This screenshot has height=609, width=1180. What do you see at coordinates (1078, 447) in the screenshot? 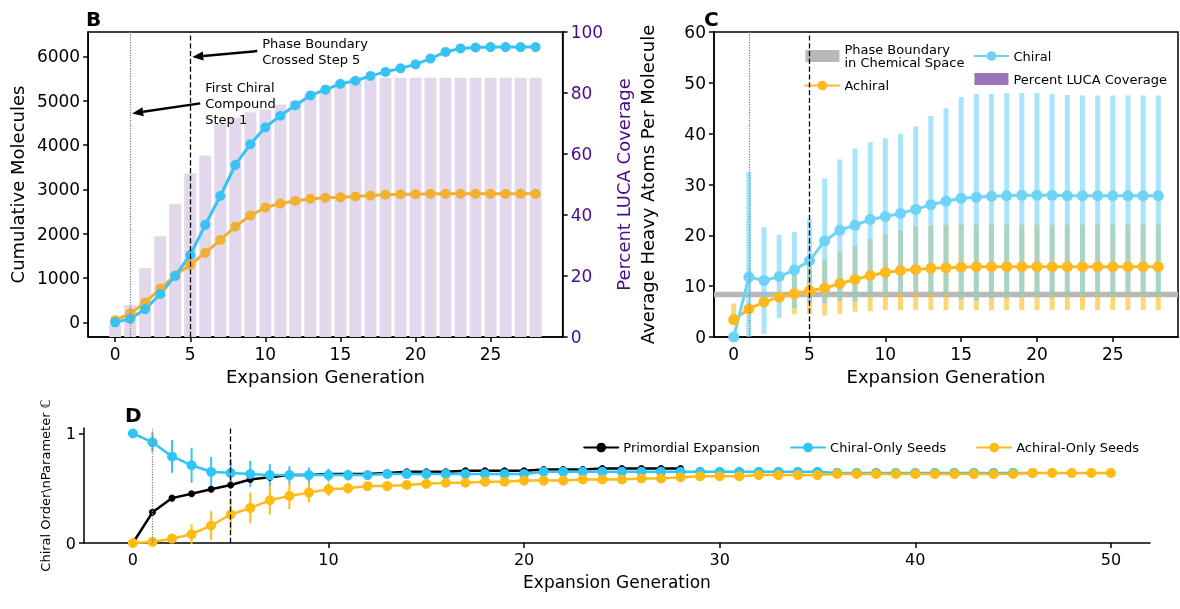
I see `legend-label: Achiral-Only Seeds` at bounding box center [1078, 447].